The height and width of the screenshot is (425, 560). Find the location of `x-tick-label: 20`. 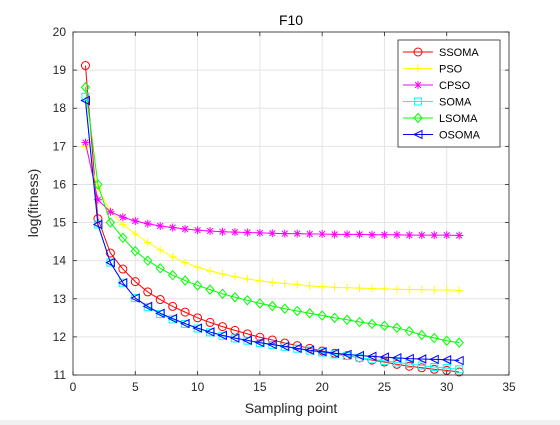

x-tick-label: 20 is located at coordinates (322, 387).